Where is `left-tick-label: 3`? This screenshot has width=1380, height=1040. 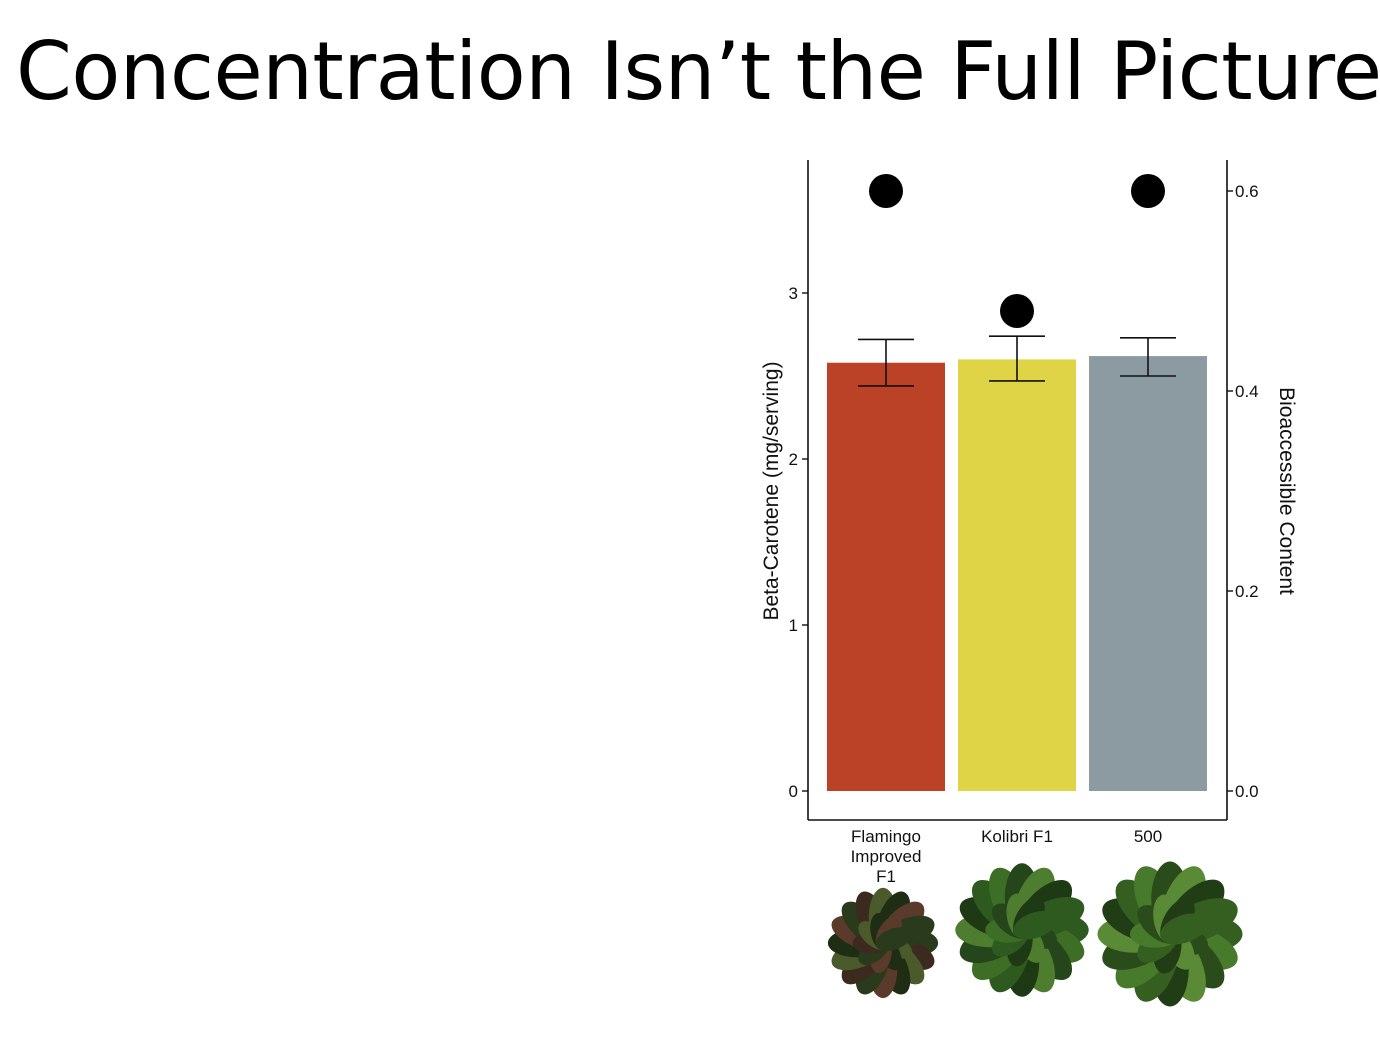
left-tick-label: 3 is located at coordinates (793, 293).